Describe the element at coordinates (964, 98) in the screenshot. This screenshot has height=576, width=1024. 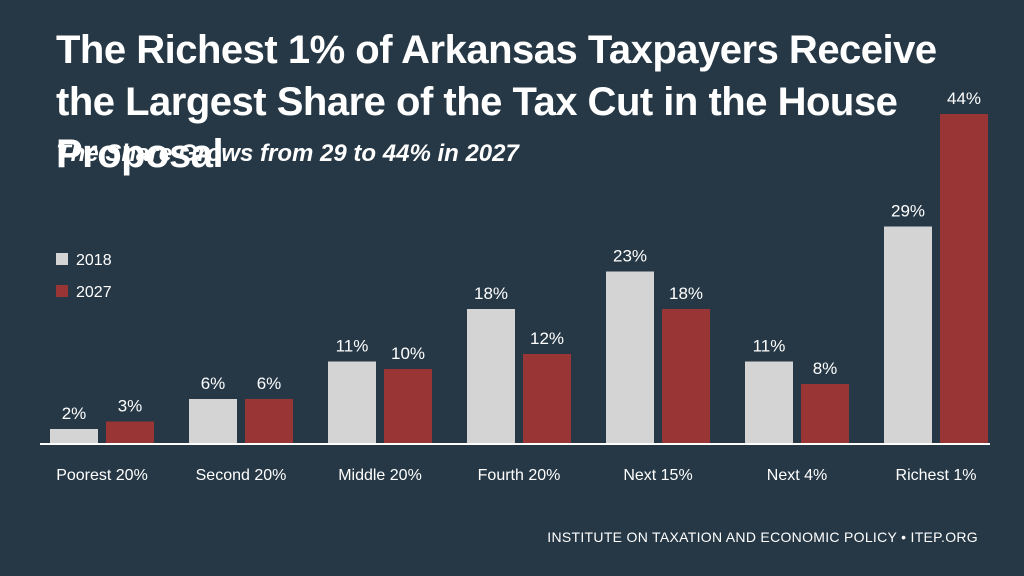
I see `data-label-2027: 44%` at that location.